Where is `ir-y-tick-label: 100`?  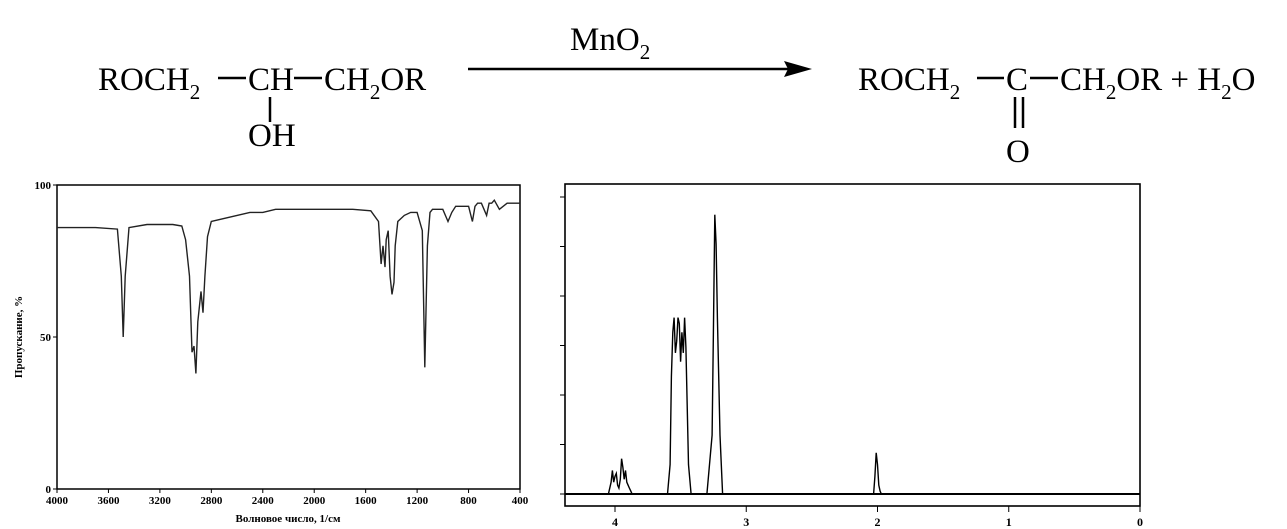
ir-y-tick-label: 100 is located at coordinates (43, 186).